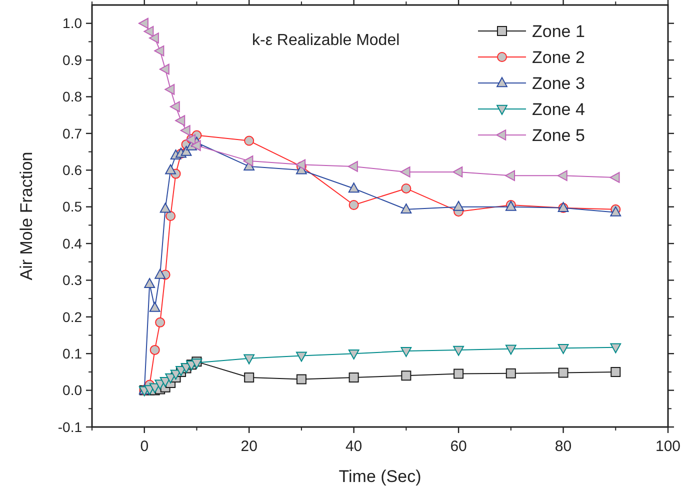 This screenshot has height=494, width=698. Describe the element at coordinates (326, 40) in the screenshot. I see `annotation: k-ε Realizable Model` at that location.